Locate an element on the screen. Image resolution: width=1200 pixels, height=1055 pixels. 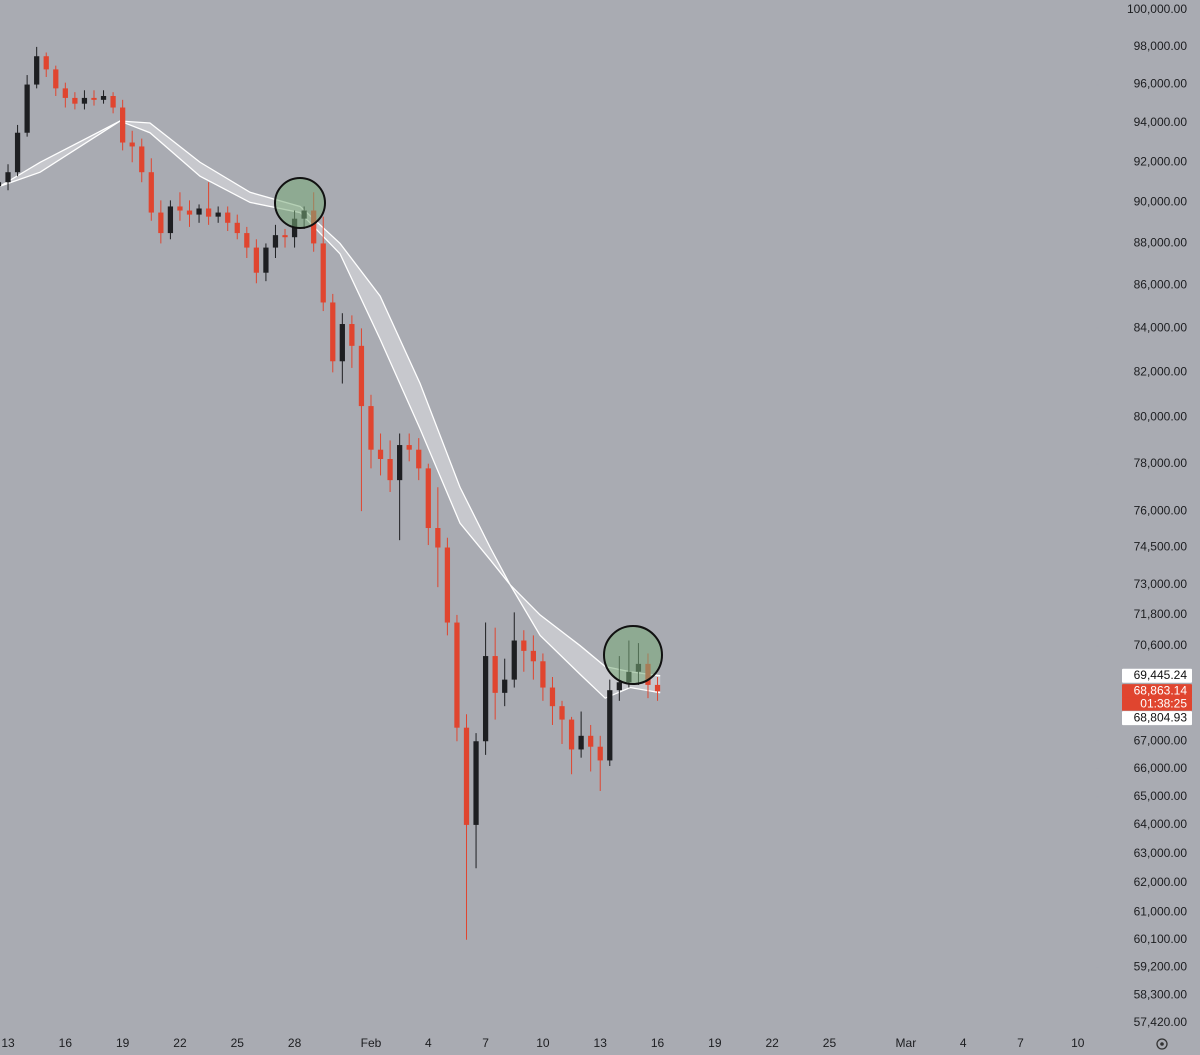
y-tick-label: 80,000.00 is located at coordinates (1161, 417).